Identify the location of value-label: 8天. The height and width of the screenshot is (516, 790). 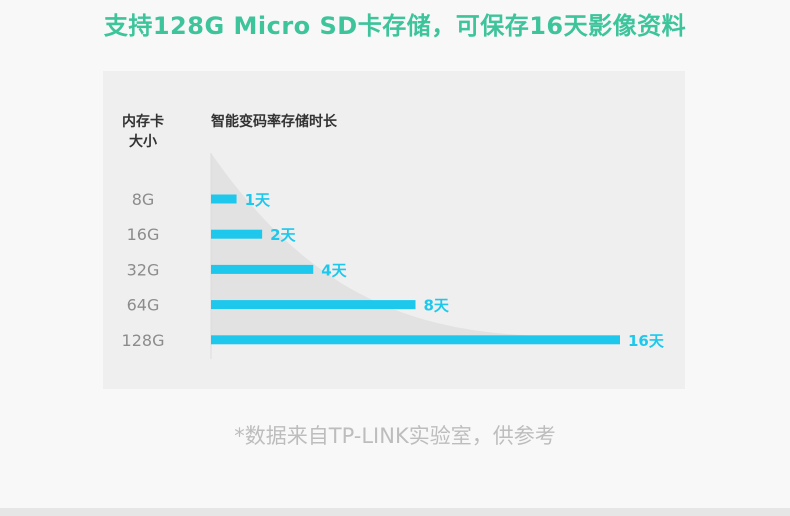
(437, 306).